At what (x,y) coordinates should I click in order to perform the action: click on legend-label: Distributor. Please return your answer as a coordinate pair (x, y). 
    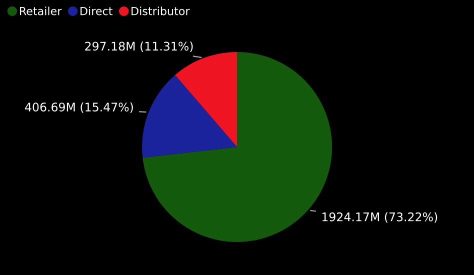
    Looking at the image, I should click on (161, 11).